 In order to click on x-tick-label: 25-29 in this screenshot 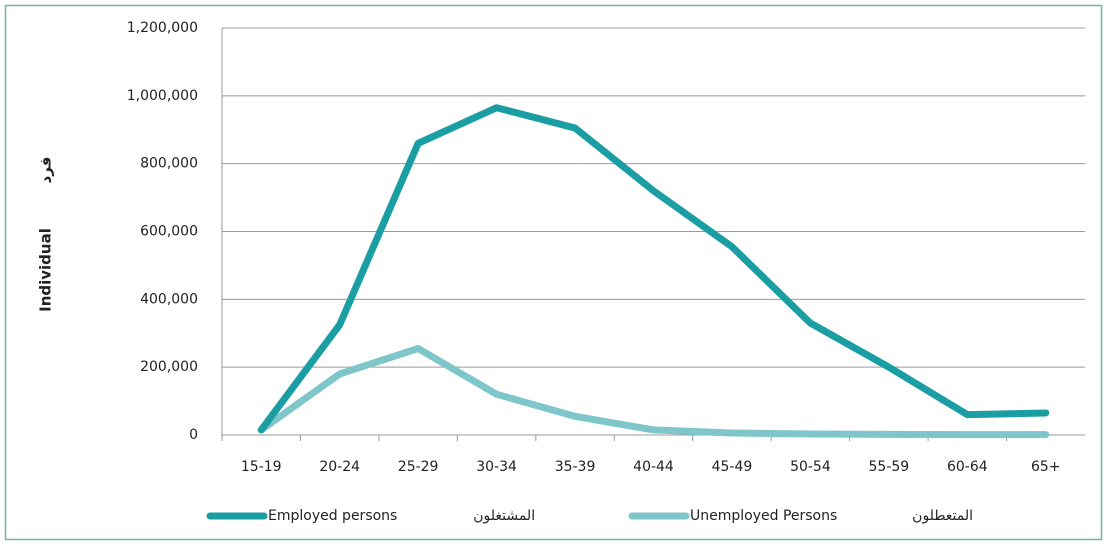, I will do `click(418, 467)`.